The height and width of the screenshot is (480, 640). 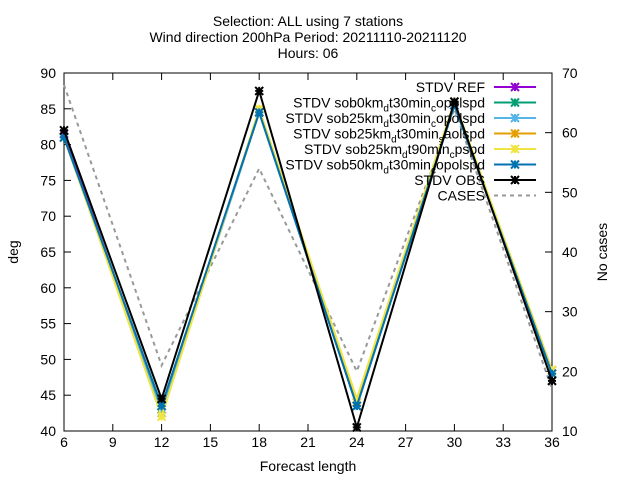 I want to click on legend-entry: STDV sob25kmdt90mincpspd, so click(x=420, y=151).